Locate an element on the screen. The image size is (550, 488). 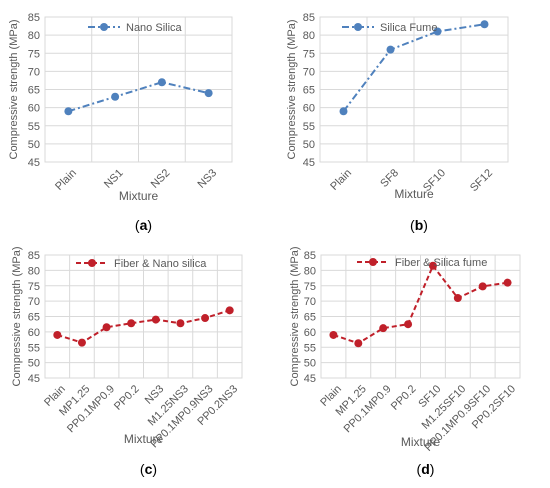
x-tick-label: NS1 is located at coordinates (114, 179).